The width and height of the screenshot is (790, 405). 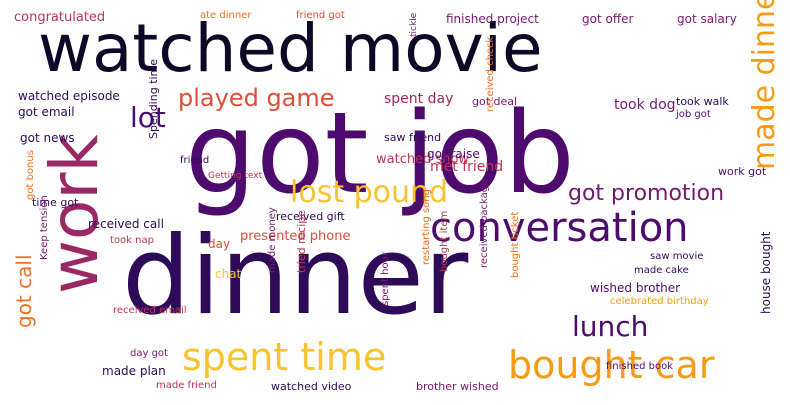 I want to click on word-played-game: played game, so click(x=256, y=98).